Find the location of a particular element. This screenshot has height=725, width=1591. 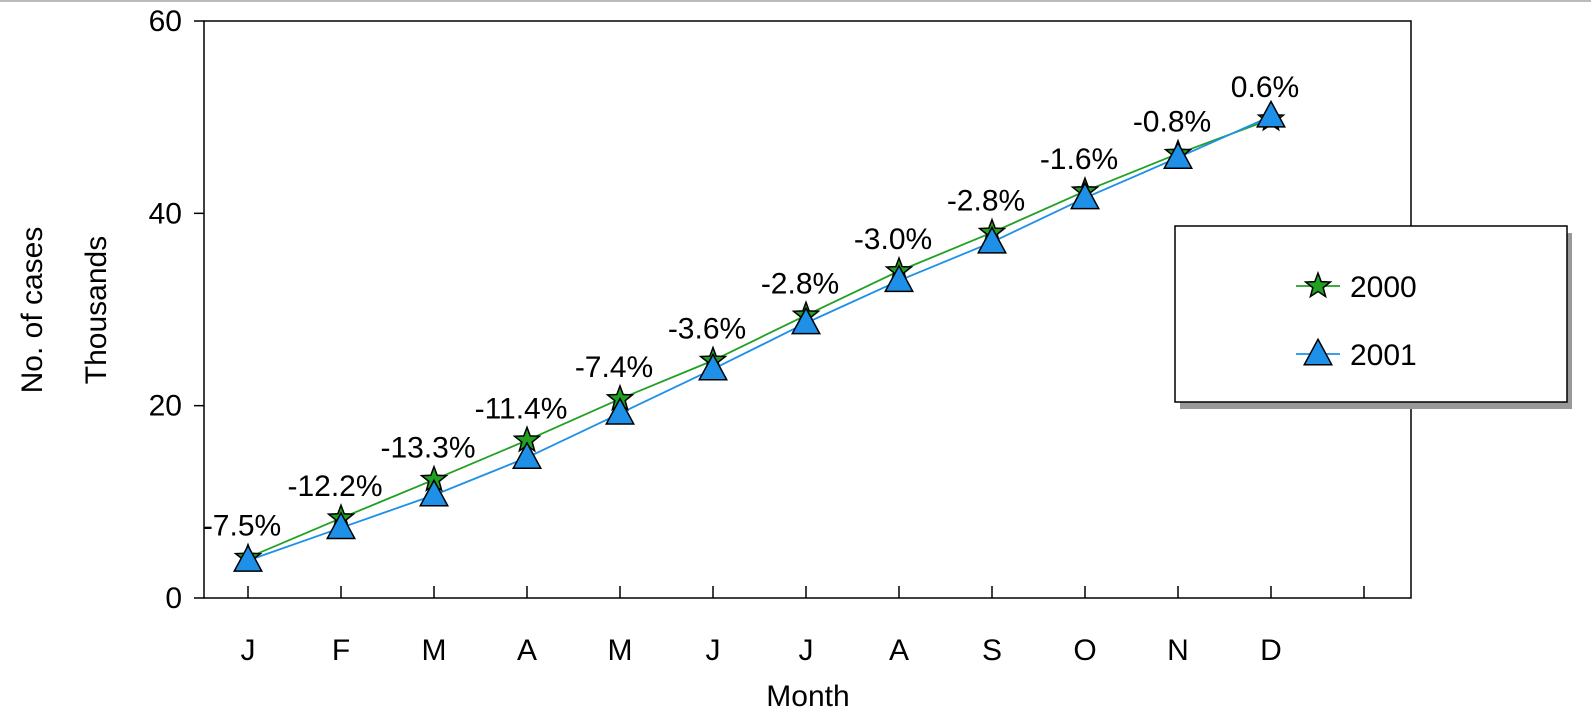

annotation-label: -3.6% is located at coordinates (707, 328).